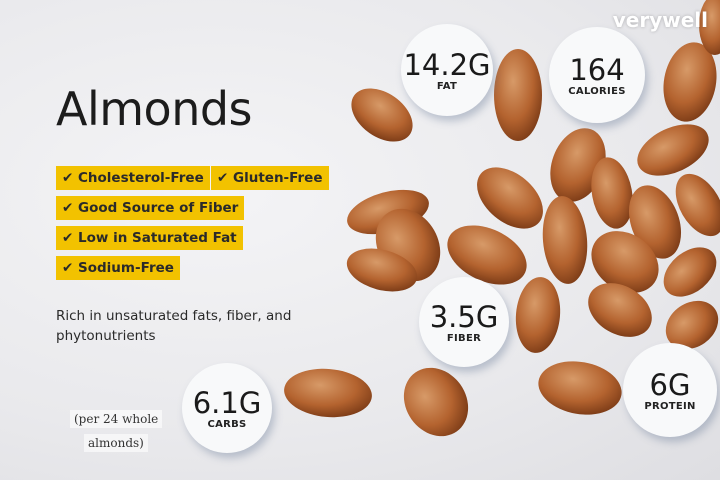 The height and width of the screenshot is (480, 720). Describe the element at coordinates (670, 384) in the screenshot. I see `stat-value: 6G` at that location.